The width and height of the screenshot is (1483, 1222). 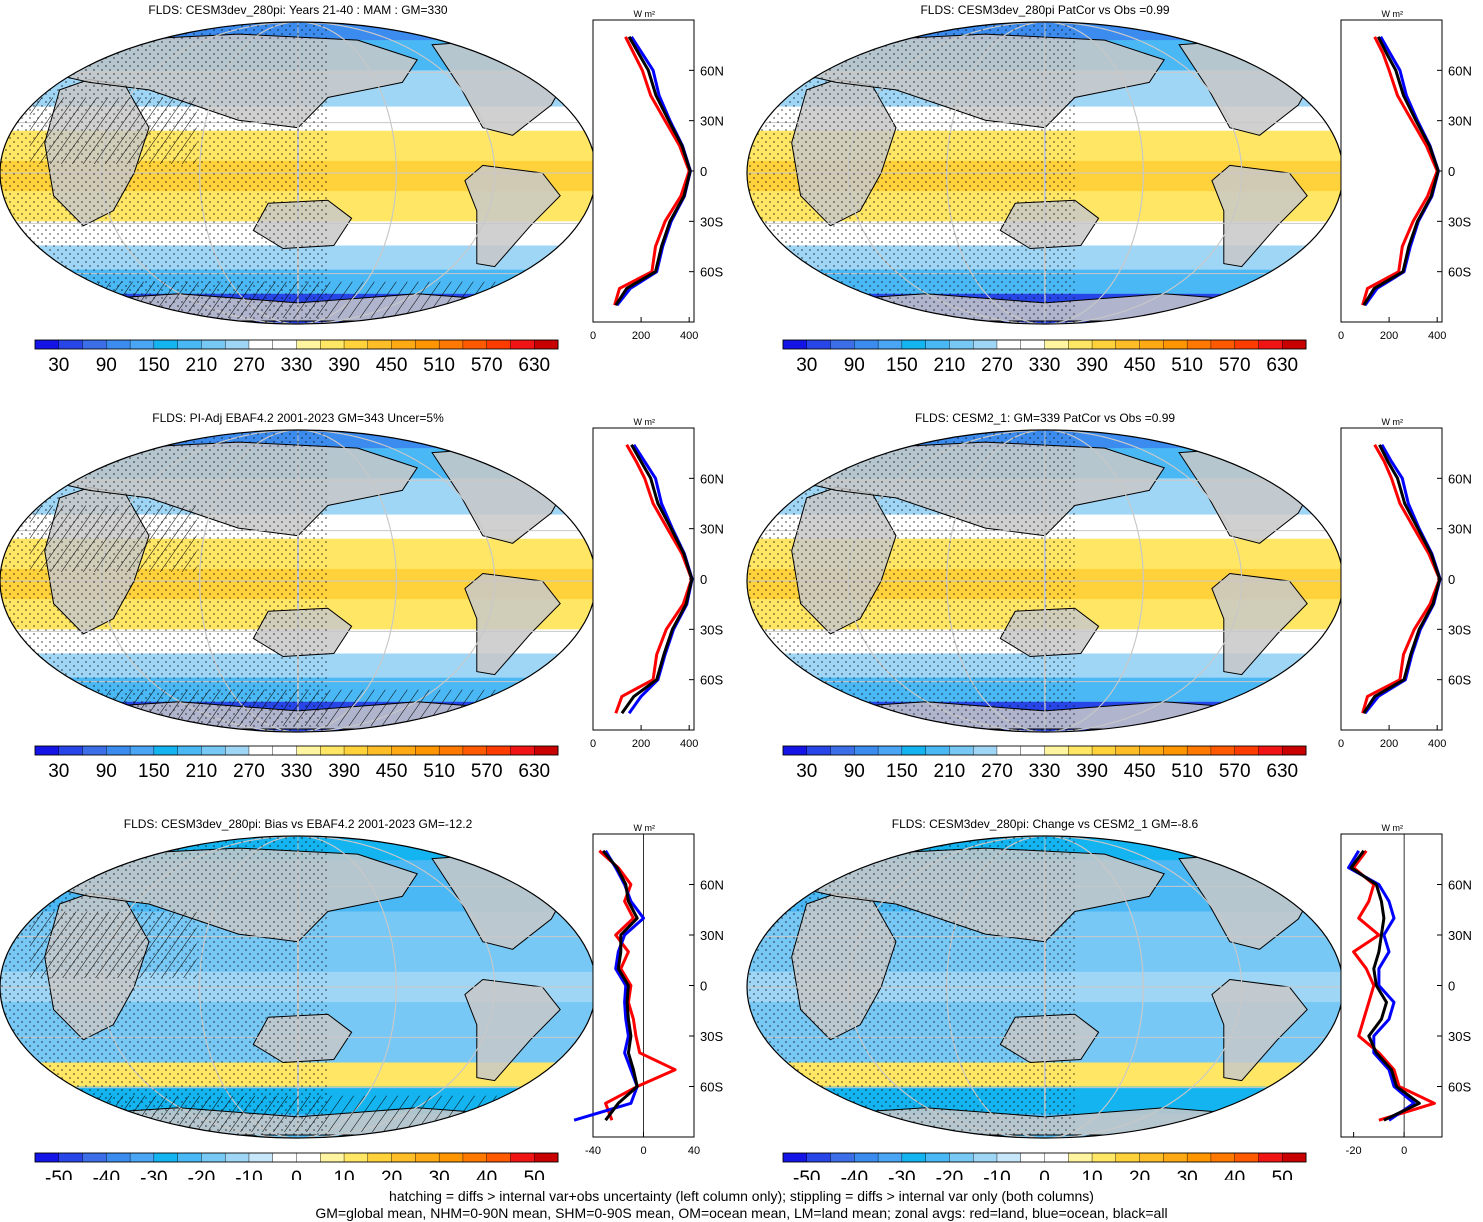 I want to click on colorbar-tick-label: -50, so click(x=806, y=1174).